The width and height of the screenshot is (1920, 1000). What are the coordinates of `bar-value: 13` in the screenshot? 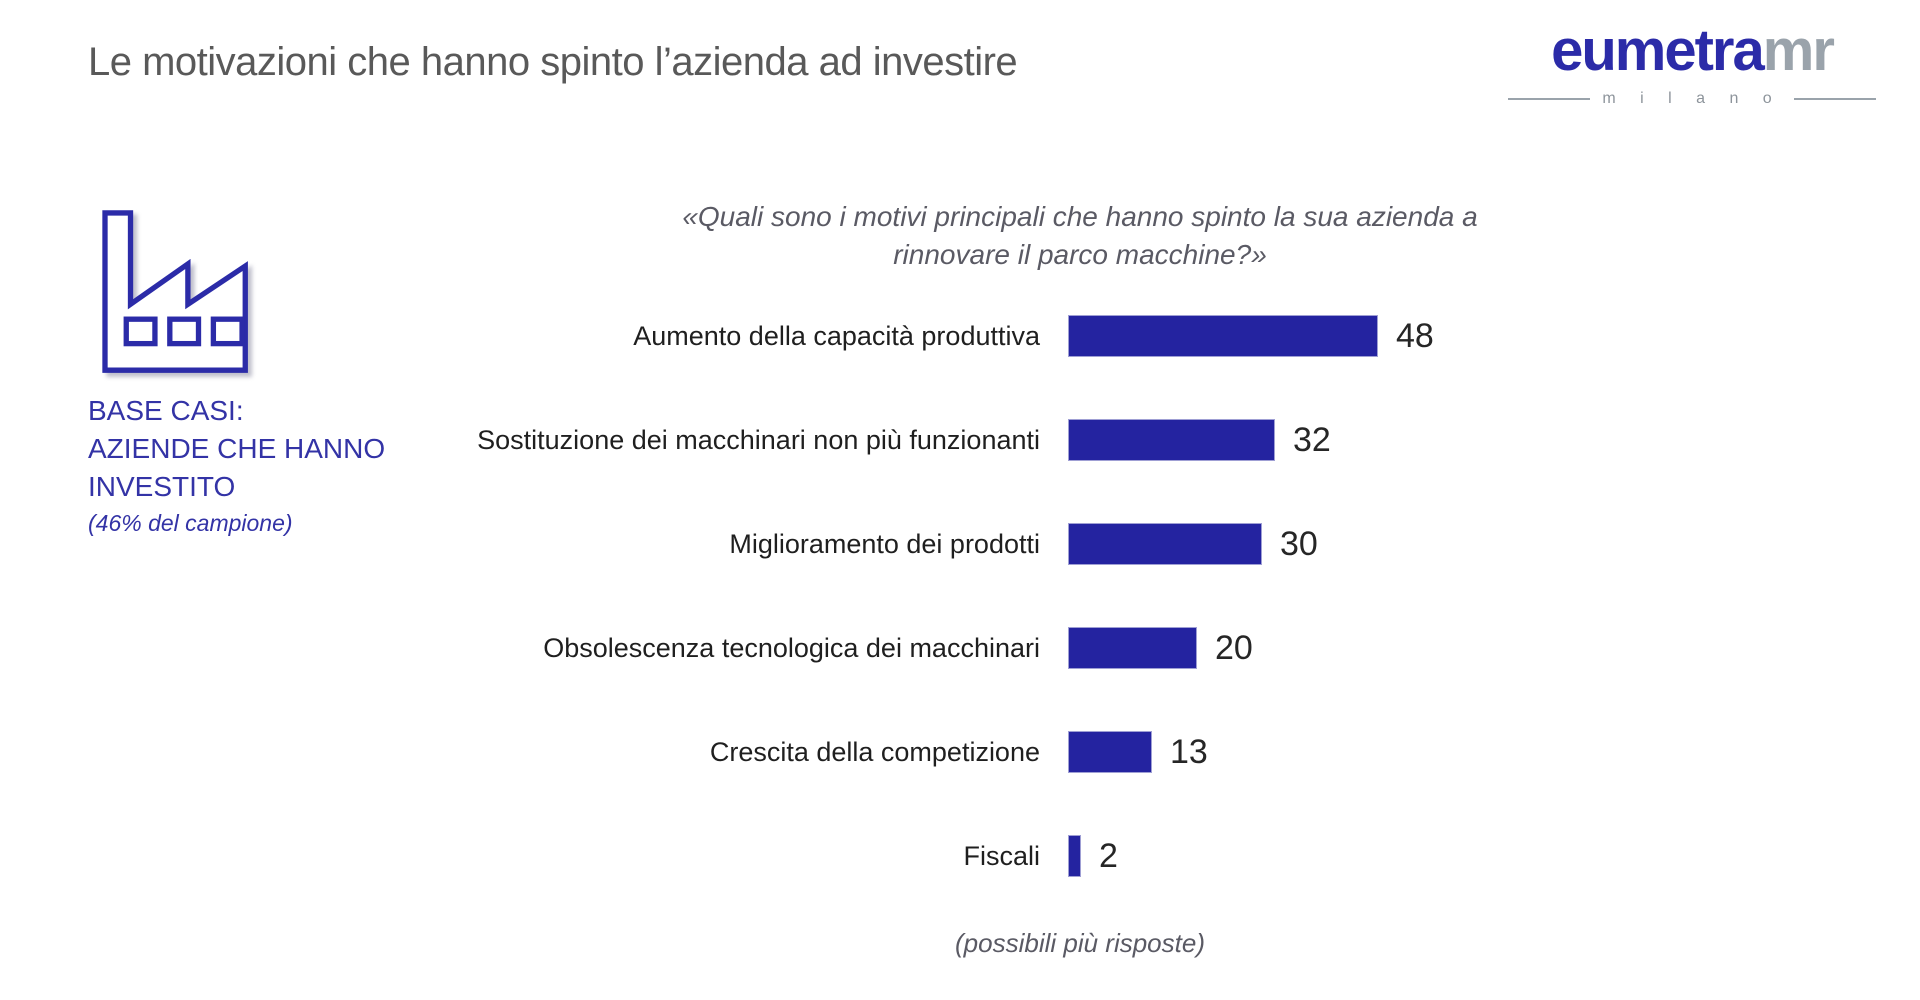 It's located at (1189, 751).